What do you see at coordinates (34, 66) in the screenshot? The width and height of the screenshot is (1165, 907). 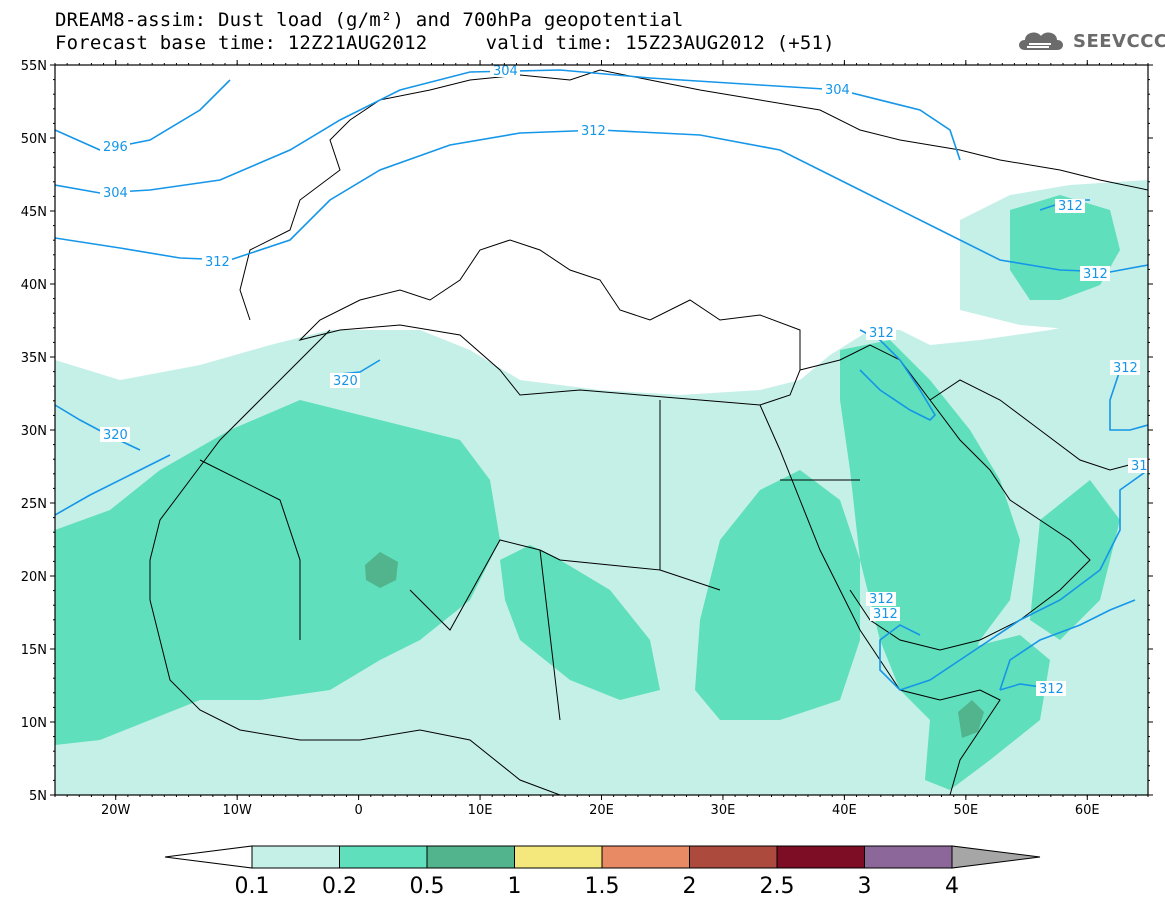 I see `lat-label: 55N` at bounding box center [34, 66].